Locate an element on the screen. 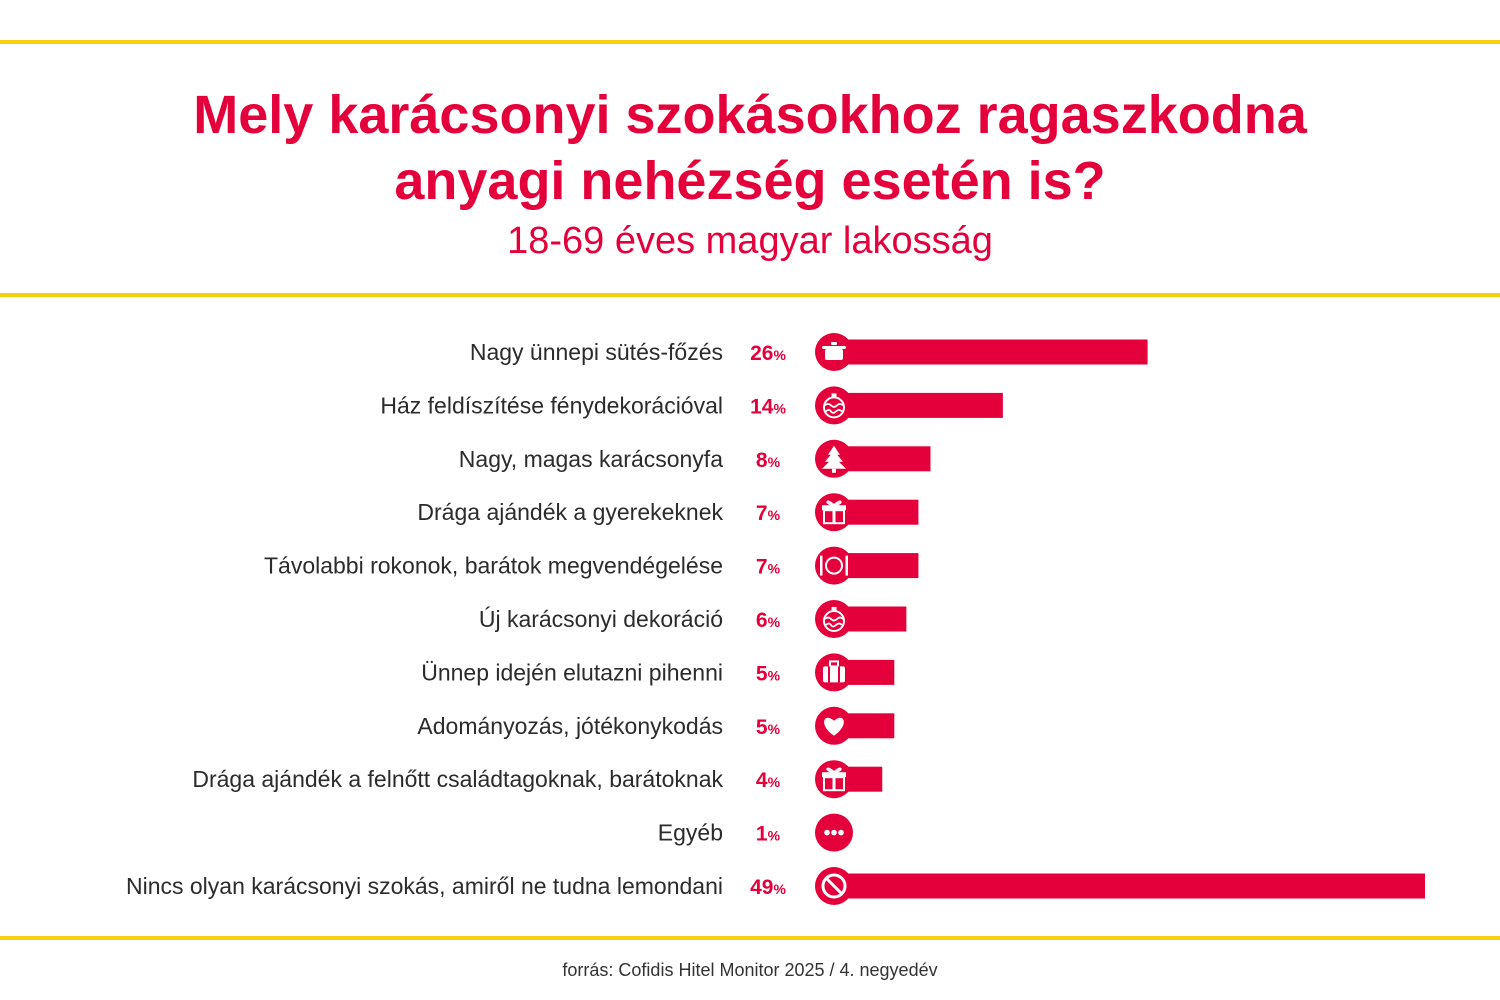 The height and width of the screenshot is (1000, 1500). value-label: 4% is located at coordinates (768, 780).